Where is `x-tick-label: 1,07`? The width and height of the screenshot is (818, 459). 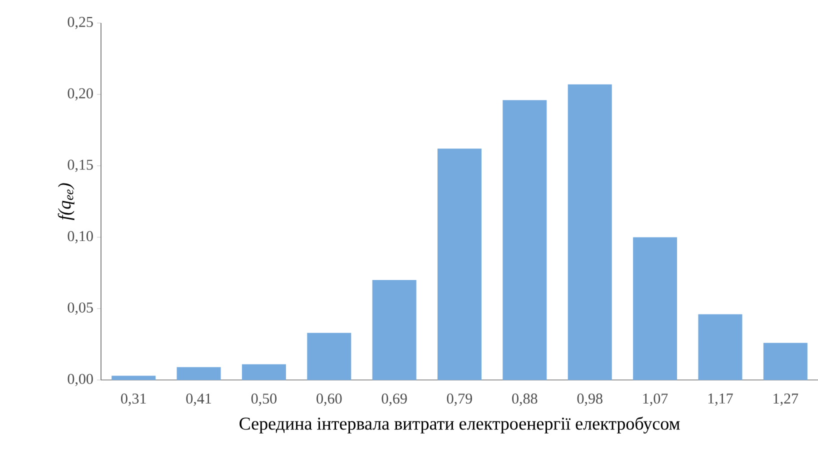
x-tick-label: 1,07 is located at coordinates (655, 400).